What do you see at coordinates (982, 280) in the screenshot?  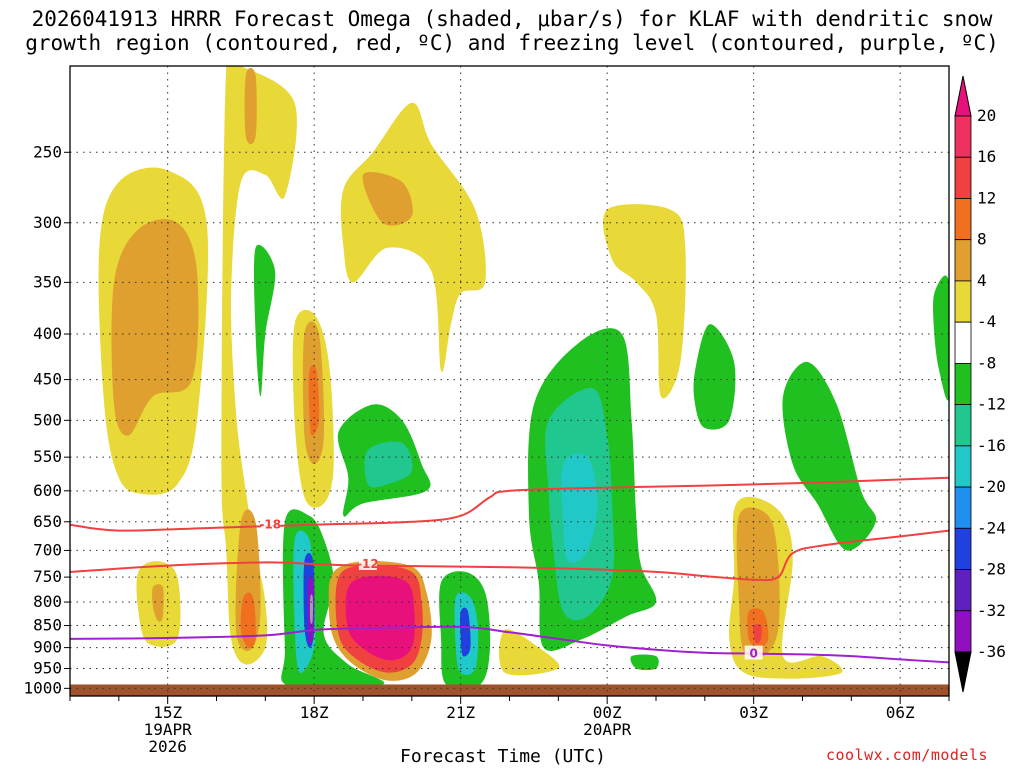 I see `colorbar-label-4: 4` at bounding box center [982, 280].